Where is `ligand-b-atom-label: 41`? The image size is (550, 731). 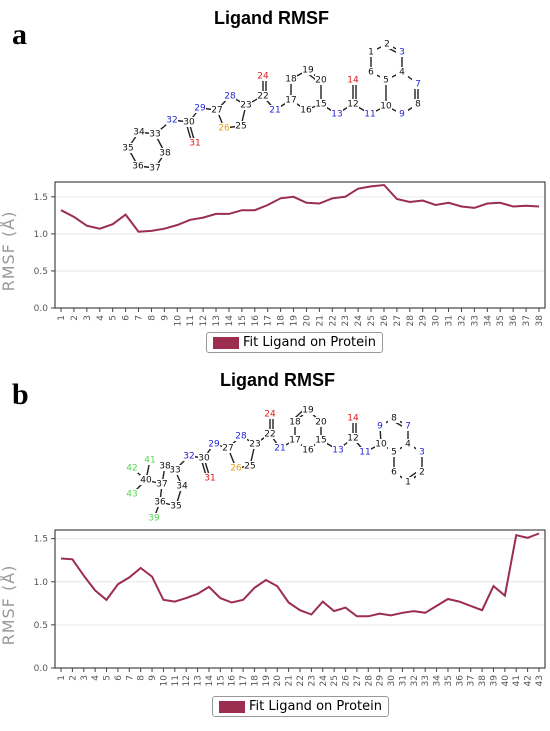
ligand-b-atom-label: 41 is located at coordinates (149, 461).